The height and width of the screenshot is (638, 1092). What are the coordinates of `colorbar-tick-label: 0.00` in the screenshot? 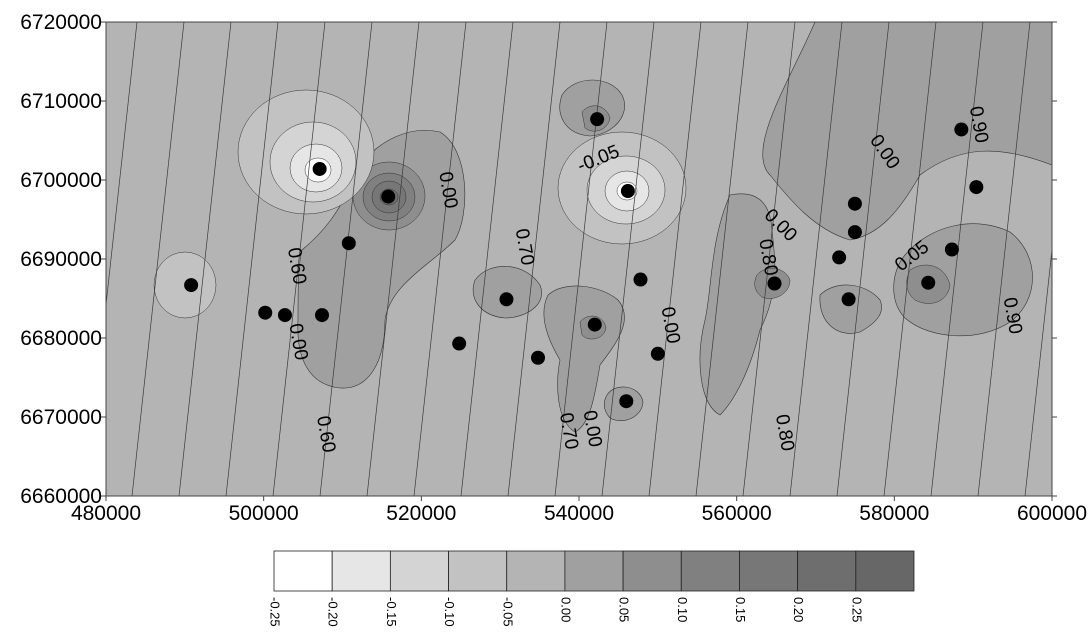 It's located at (565, 609).